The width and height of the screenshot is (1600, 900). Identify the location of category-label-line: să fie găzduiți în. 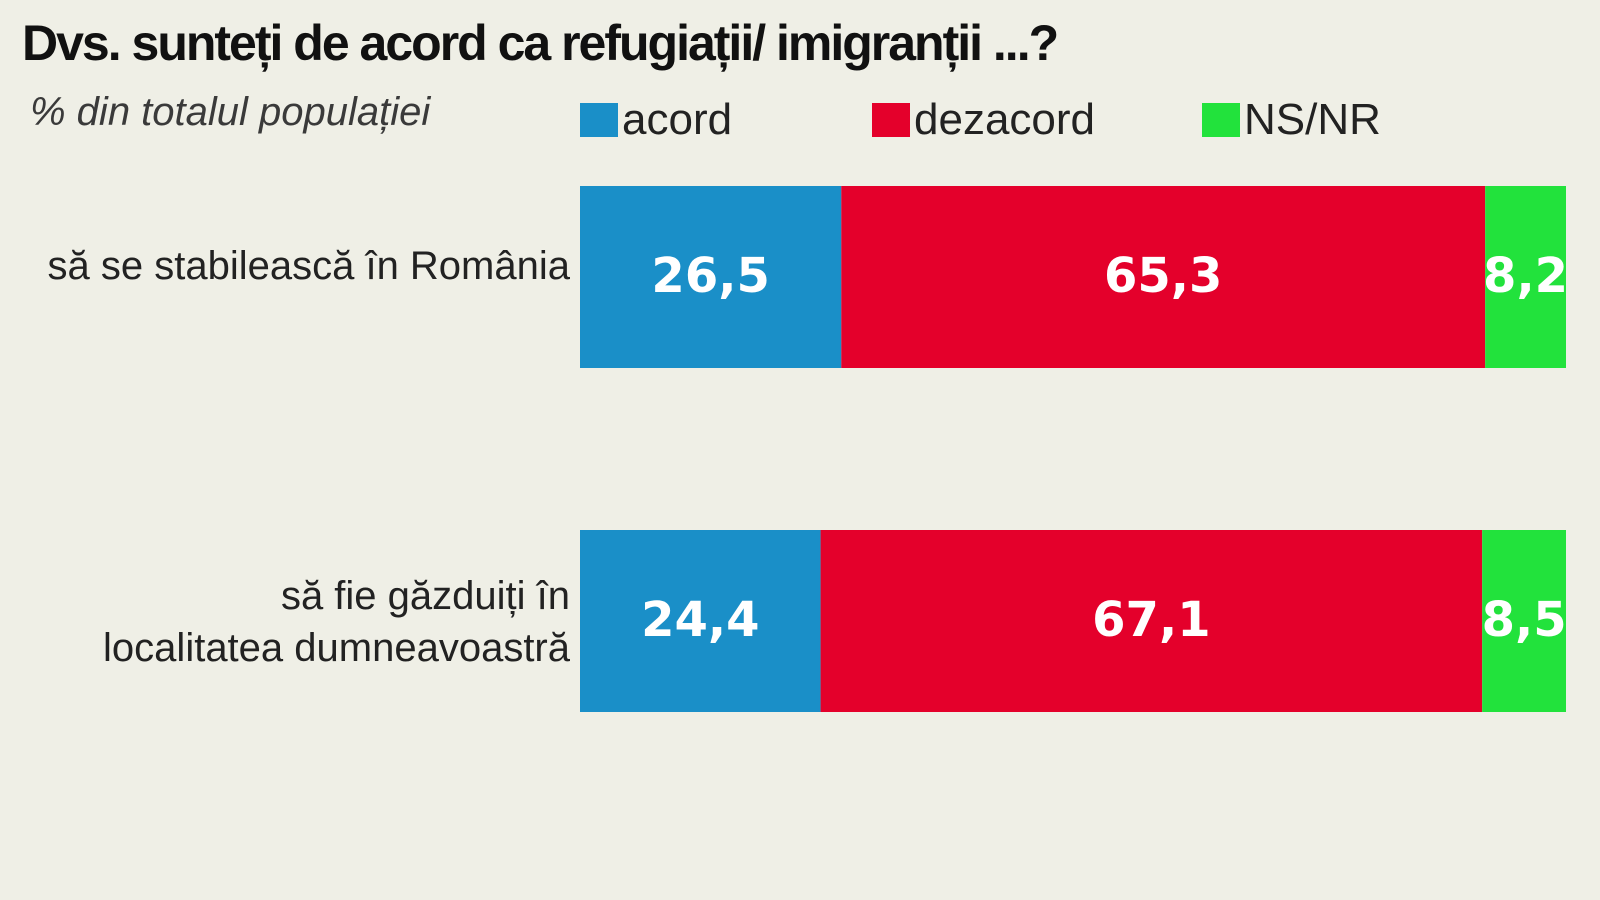
(425, 596).